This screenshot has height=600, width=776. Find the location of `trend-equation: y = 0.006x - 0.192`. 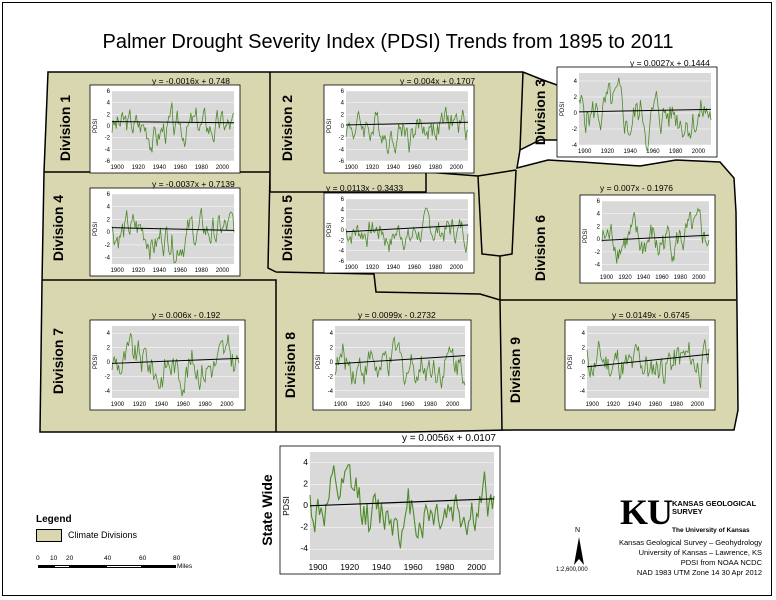

trend-equation: y = 0.006x - 0.192 is located at coordinates (186, 315).